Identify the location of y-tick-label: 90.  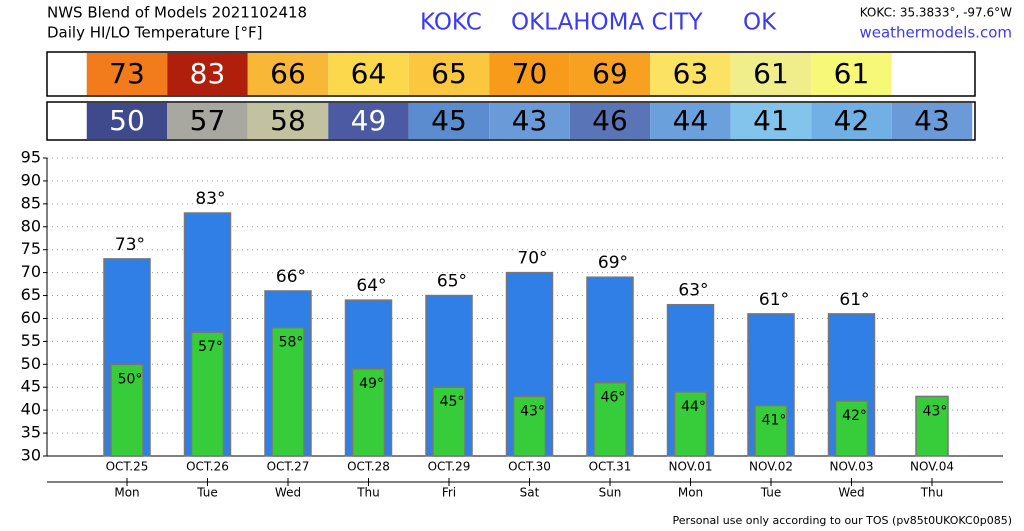
(31, 179).